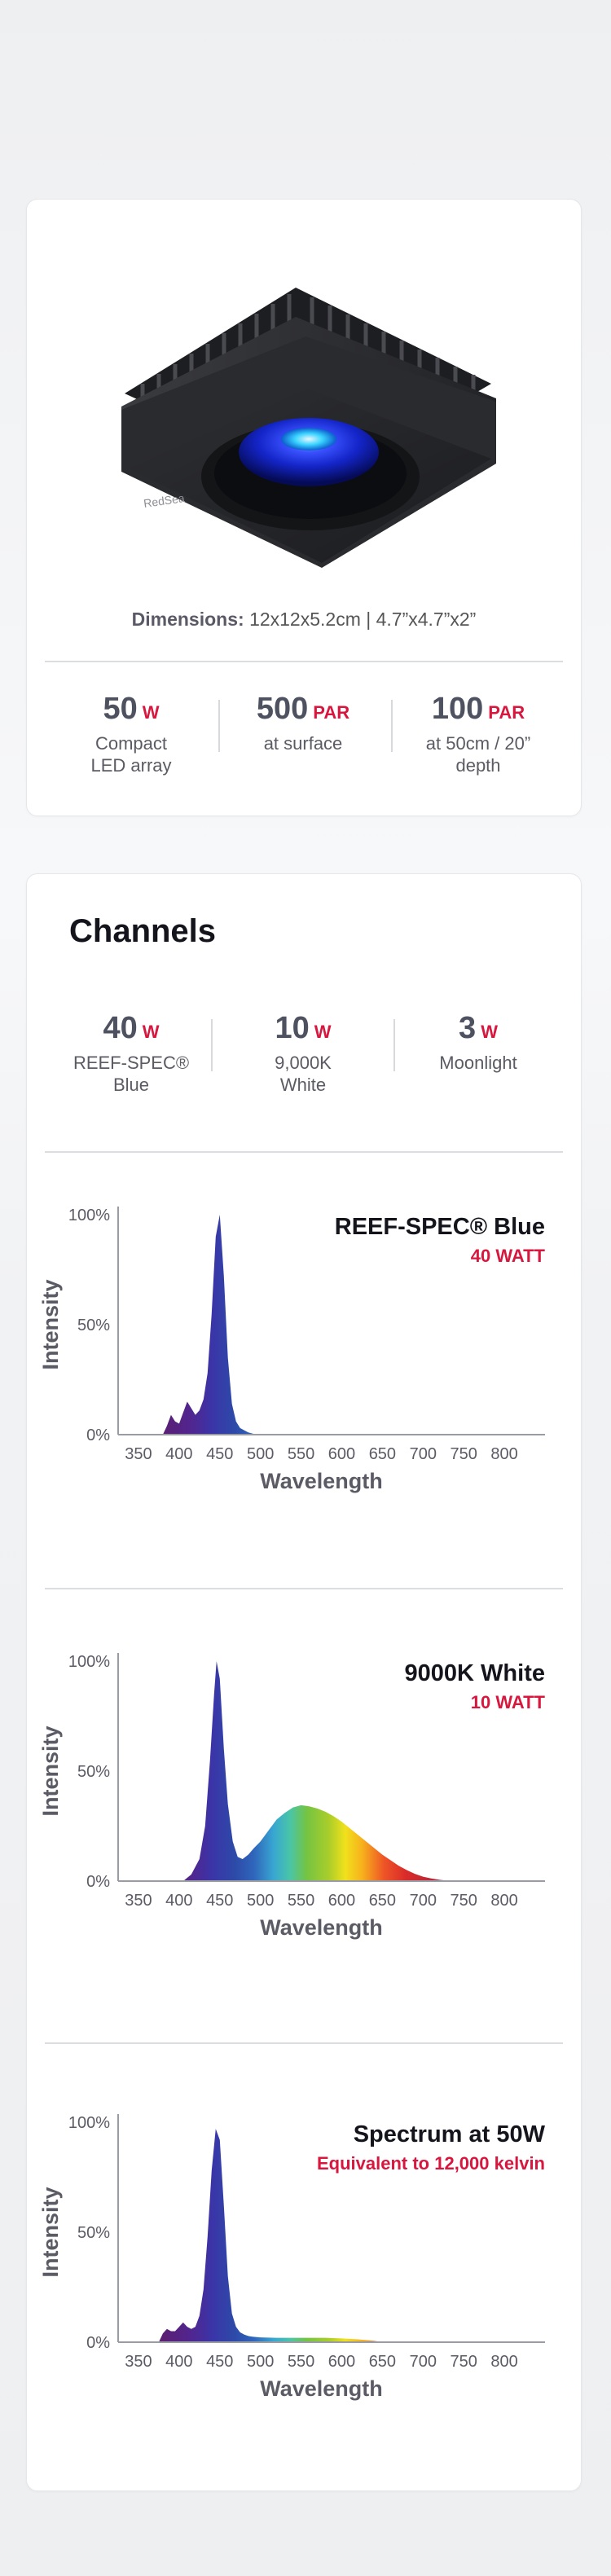  I want to click on channel-value: 40, so click(120, 1028).